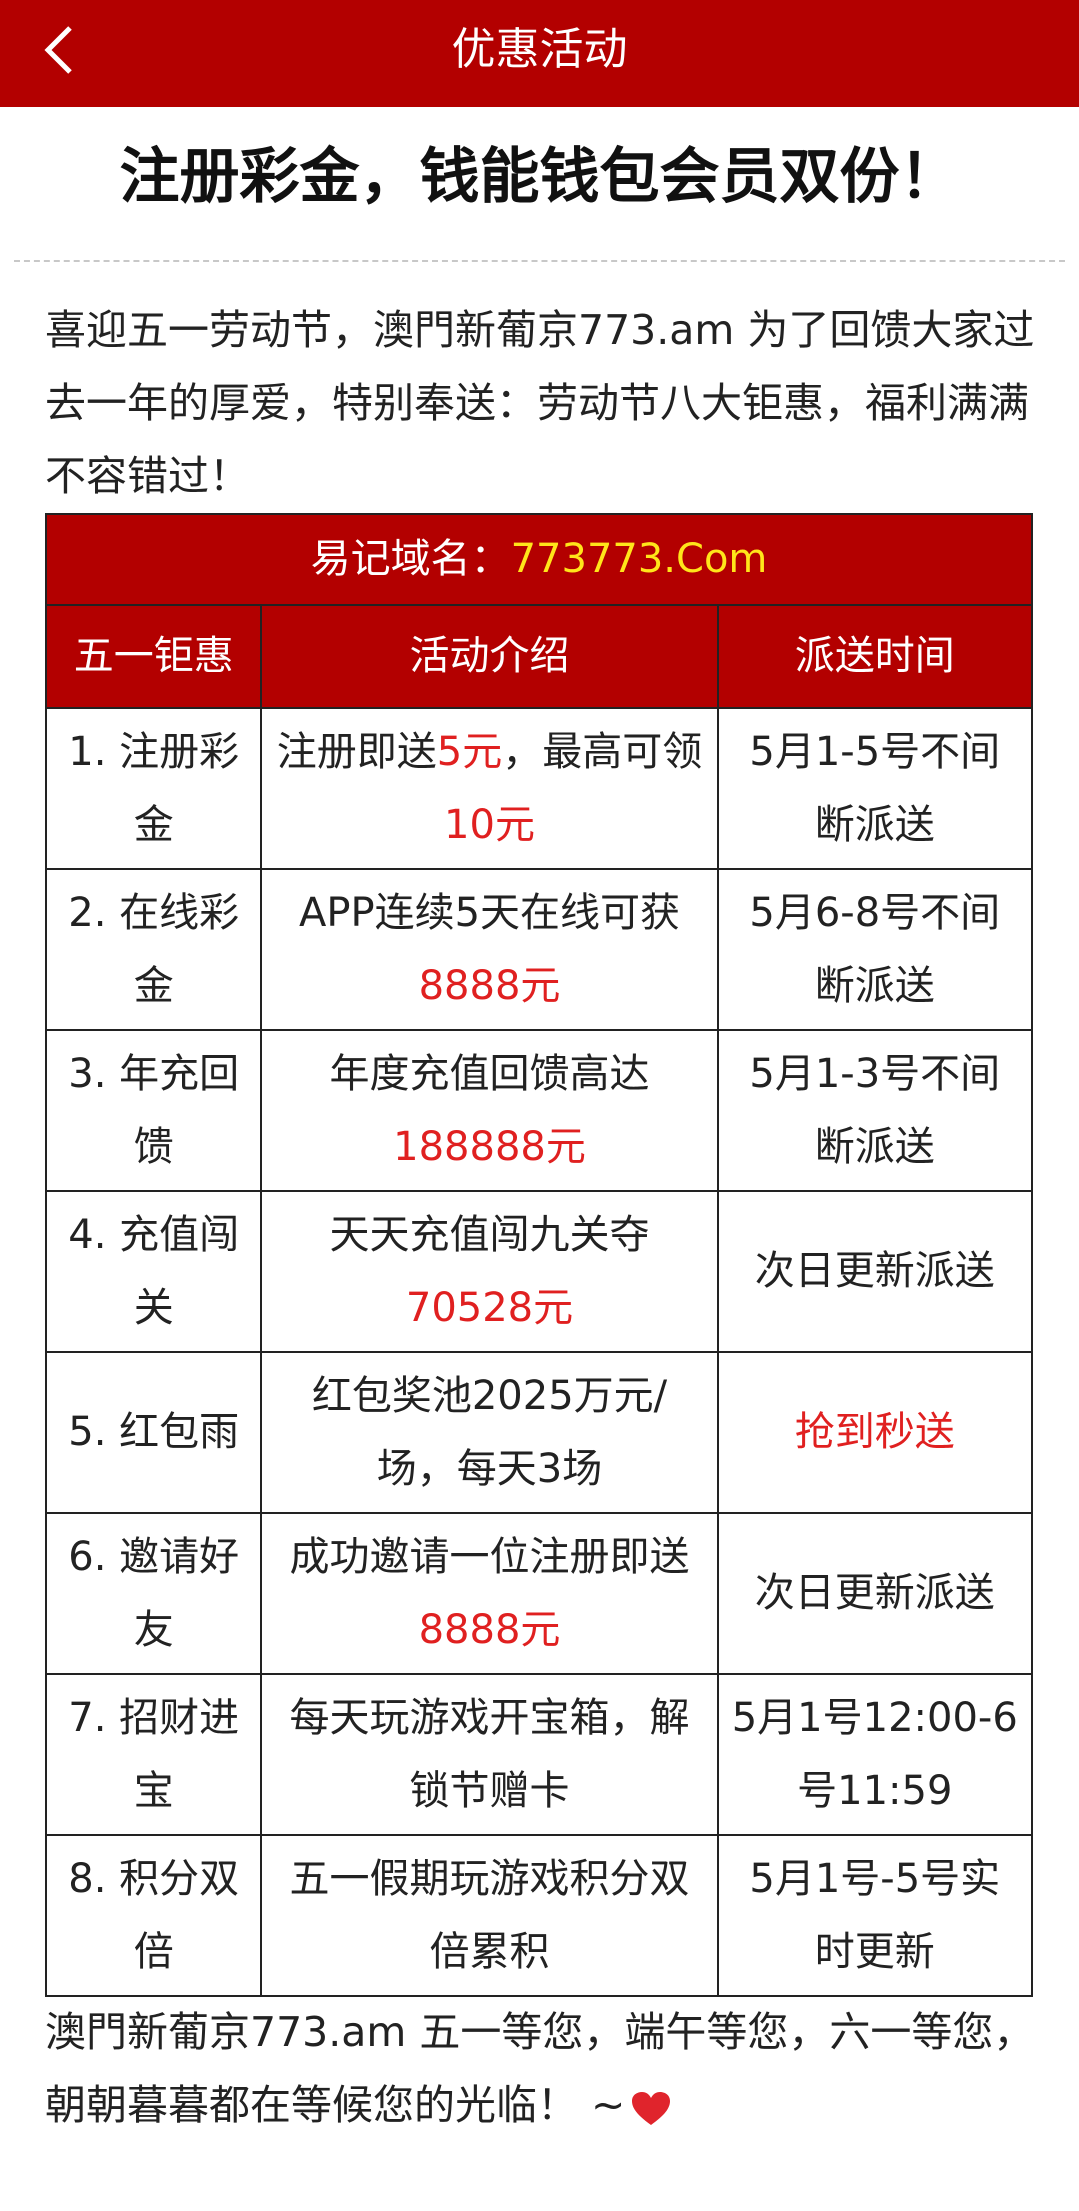 The width and height of the screenshot is (1079, 2211). Describe the element at coordinates (489, 949) in the screenshot. I see `table-cell: APP连续5天在线可获 8888元` at that location.